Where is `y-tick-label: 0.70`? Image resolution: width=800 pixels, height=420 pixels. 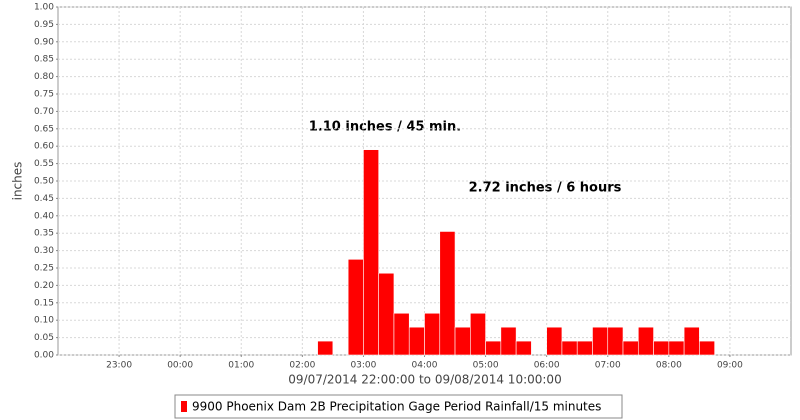 y-tick-label: 0.70 is located at coordinates (44, 112).